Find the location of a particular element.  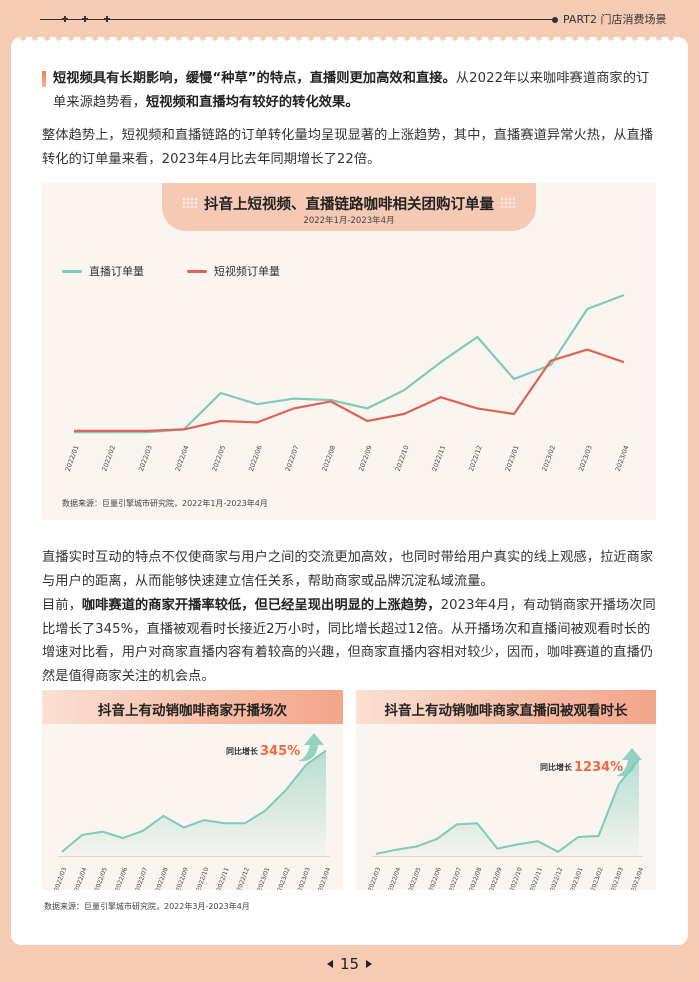

x-tick-label: 2022/01 is located at coordinates (72, 458).